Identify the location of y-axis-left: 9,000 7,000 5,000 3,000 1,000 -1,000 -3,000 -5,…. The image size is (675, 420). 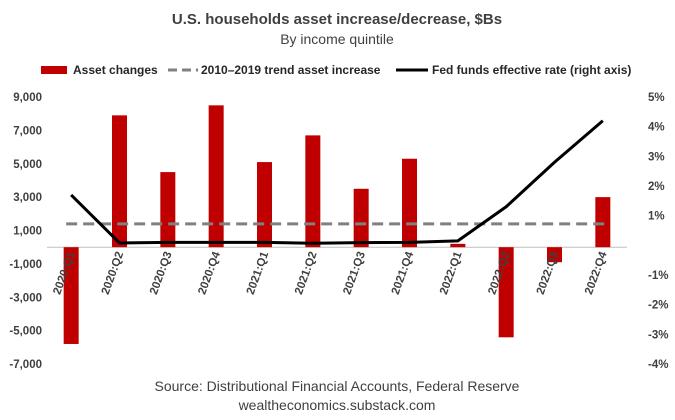
(25, 231).